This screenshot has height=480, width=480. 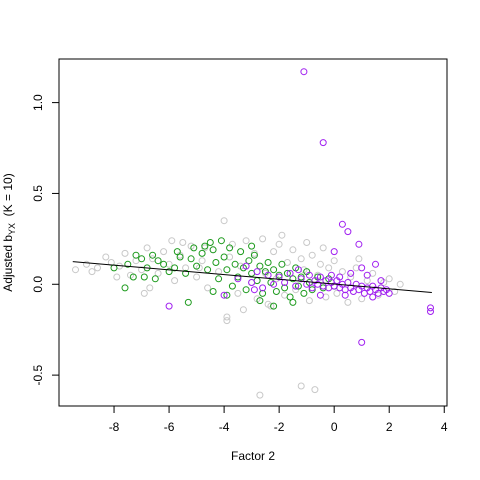 What do you see at coordinates (252, 277) in the screenshot?
I see `regression-line` at bounding box center [252, 277].